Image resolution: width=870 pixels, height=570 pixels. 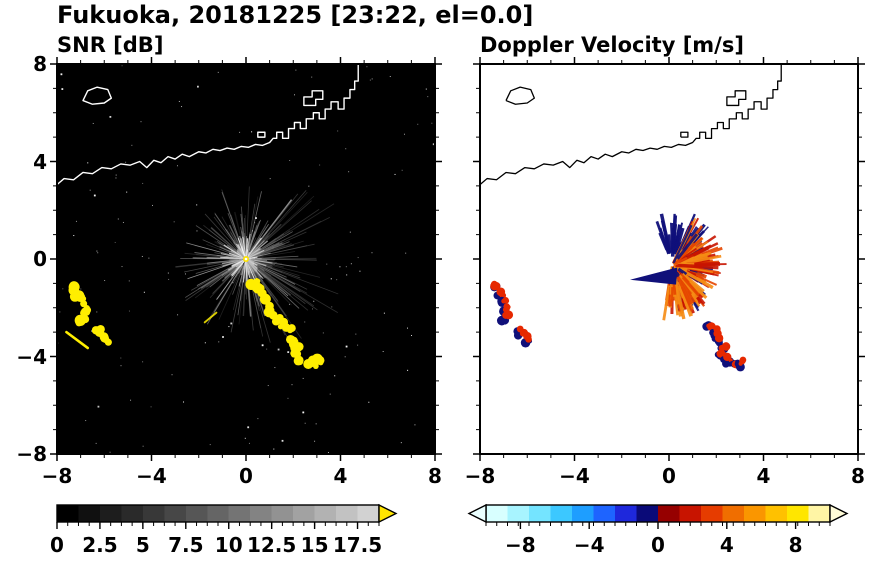 I want to click on y-tick-label: 0, so click(x=40, y=259).